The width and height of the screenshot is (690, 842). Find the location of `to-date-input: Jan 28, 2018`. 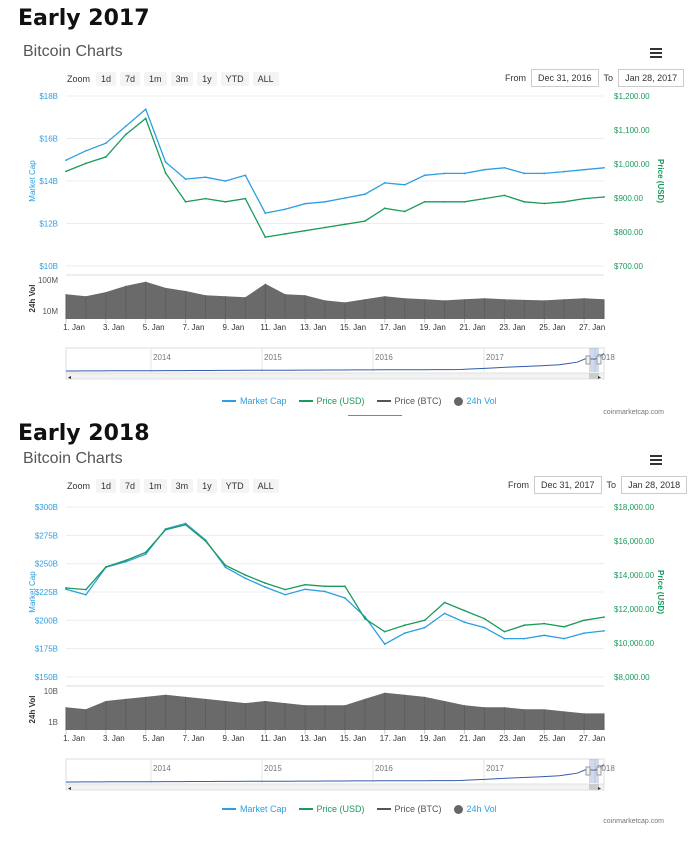

to-date-input: Jan 28, 2018 is located at coordinates (654, 485).